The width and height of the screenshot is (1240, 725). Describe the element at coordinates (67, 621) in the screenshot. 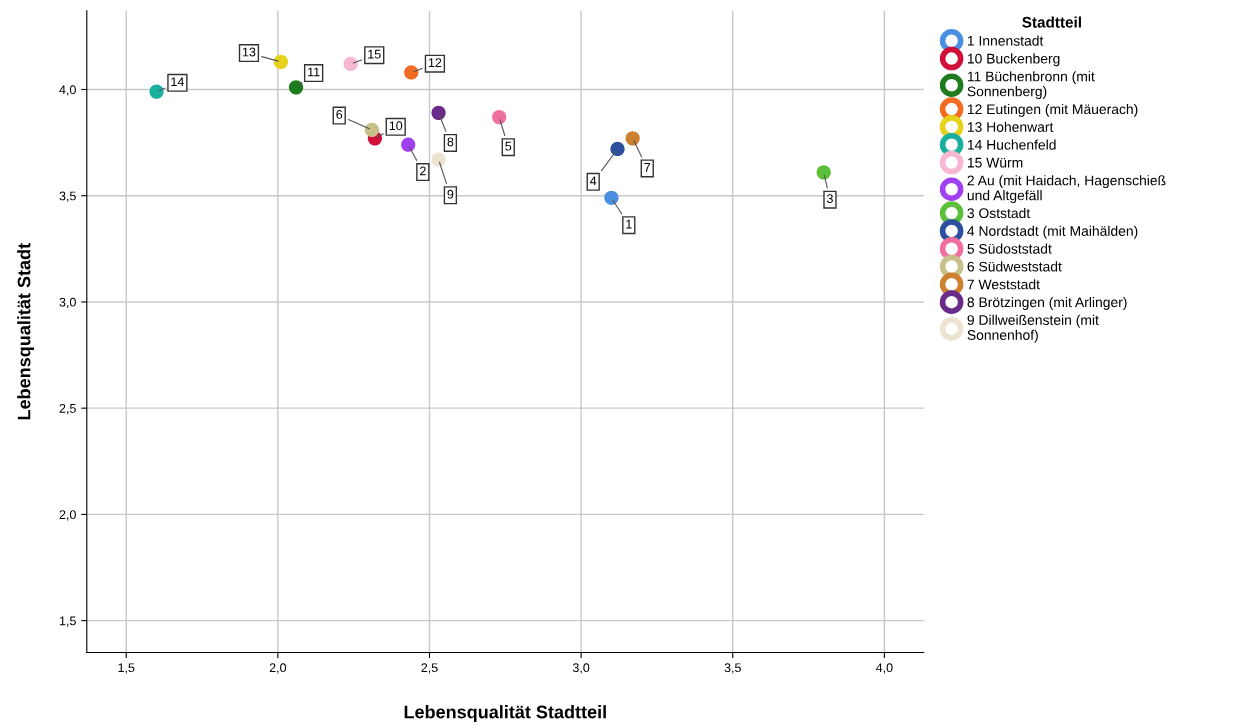

I see `y-tick-label: 1,5` at that location.